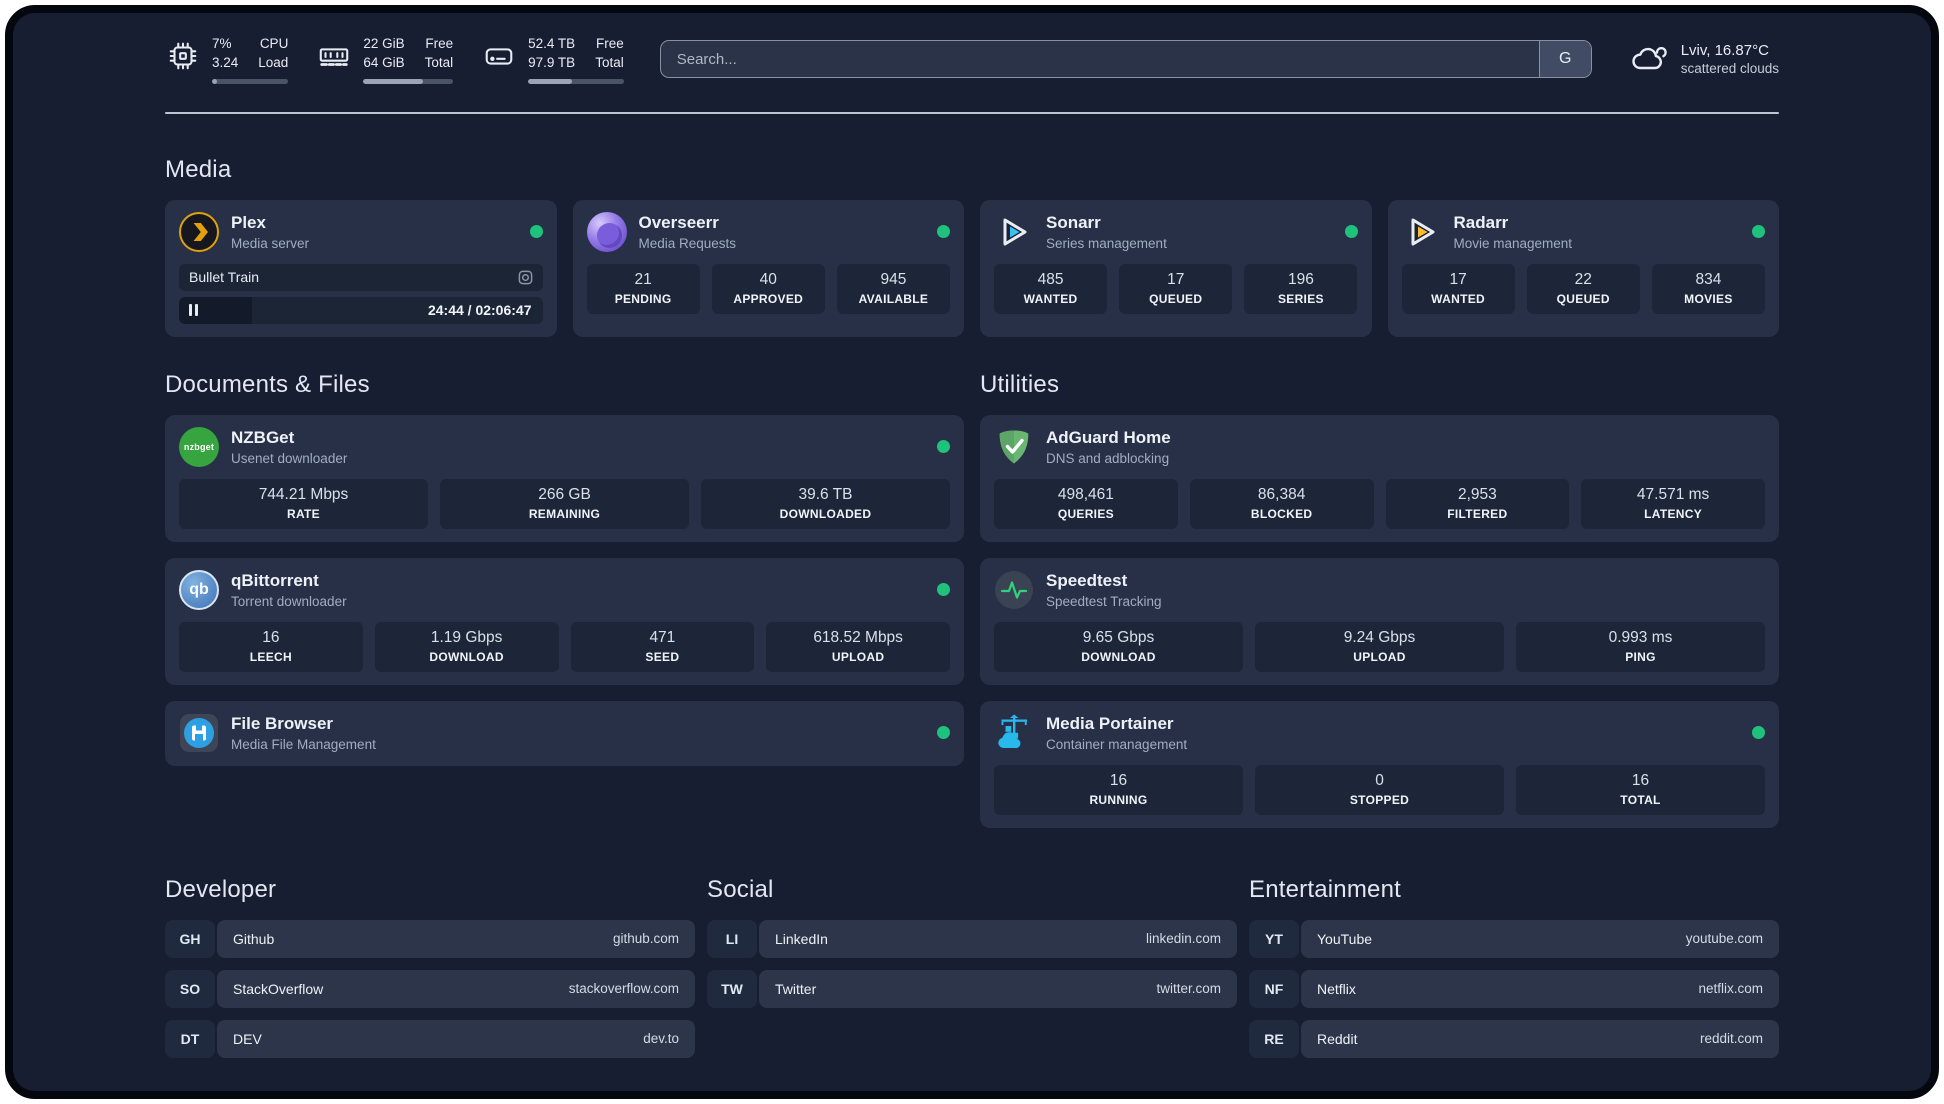 The width and height of the screenshot is (1944, 1104). What do you see at coordinates (199, 231) in the screenshot?
I see `plex-icon` at bounding box center [199, 231].